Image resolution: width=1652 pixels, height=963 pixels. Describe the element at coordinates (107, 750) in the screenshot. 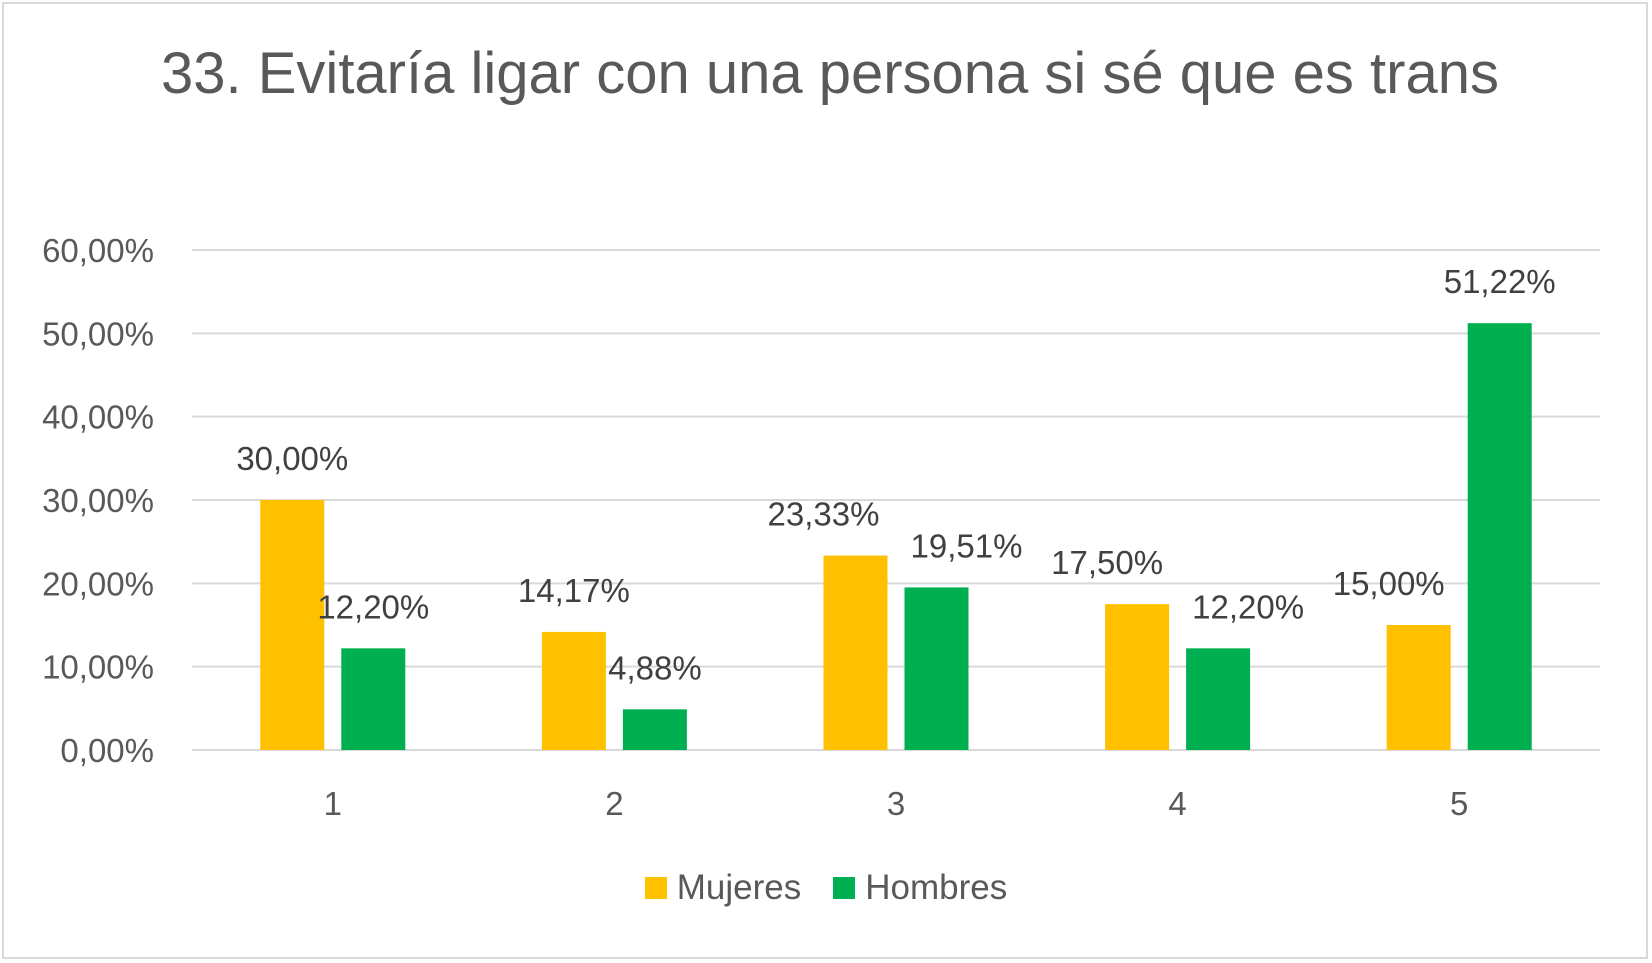

I see `y-tick-label: 0,00%` at that location.